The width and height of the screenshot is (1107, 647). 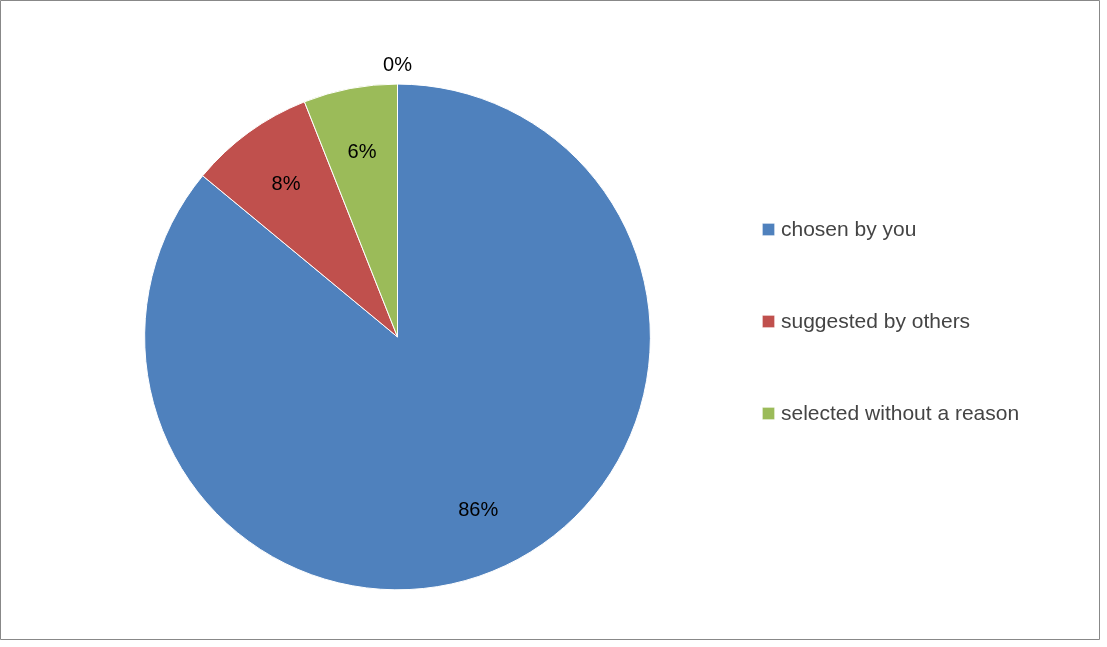 I want to click on data-label: 86%, so click(x=478, y=508).